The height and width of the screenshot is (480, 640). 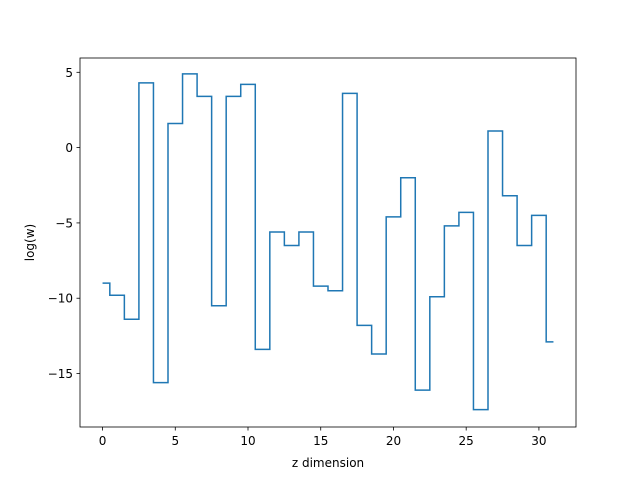 I want to click on y-axis: −15 −10 −5 0 5, so click(x=64, y=223).